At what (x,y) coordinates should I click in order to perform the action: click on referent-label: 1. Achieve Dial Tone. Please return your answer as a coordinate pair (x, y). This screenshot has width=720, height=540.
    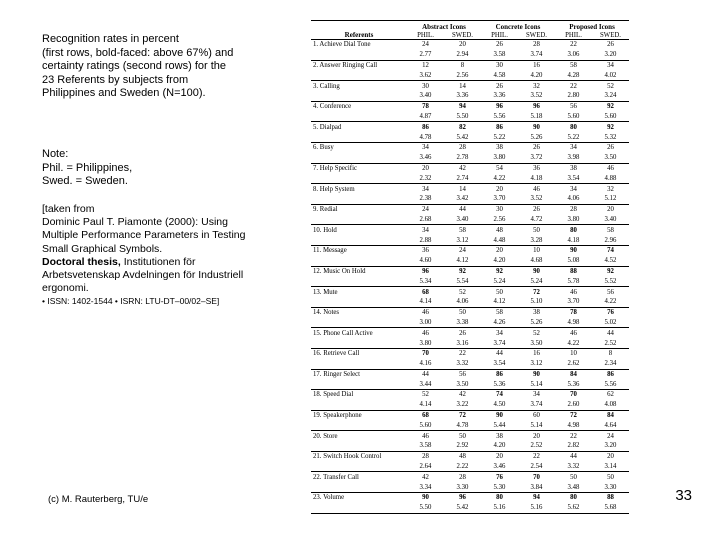
    Looking at the image, I should click on (342, 45).